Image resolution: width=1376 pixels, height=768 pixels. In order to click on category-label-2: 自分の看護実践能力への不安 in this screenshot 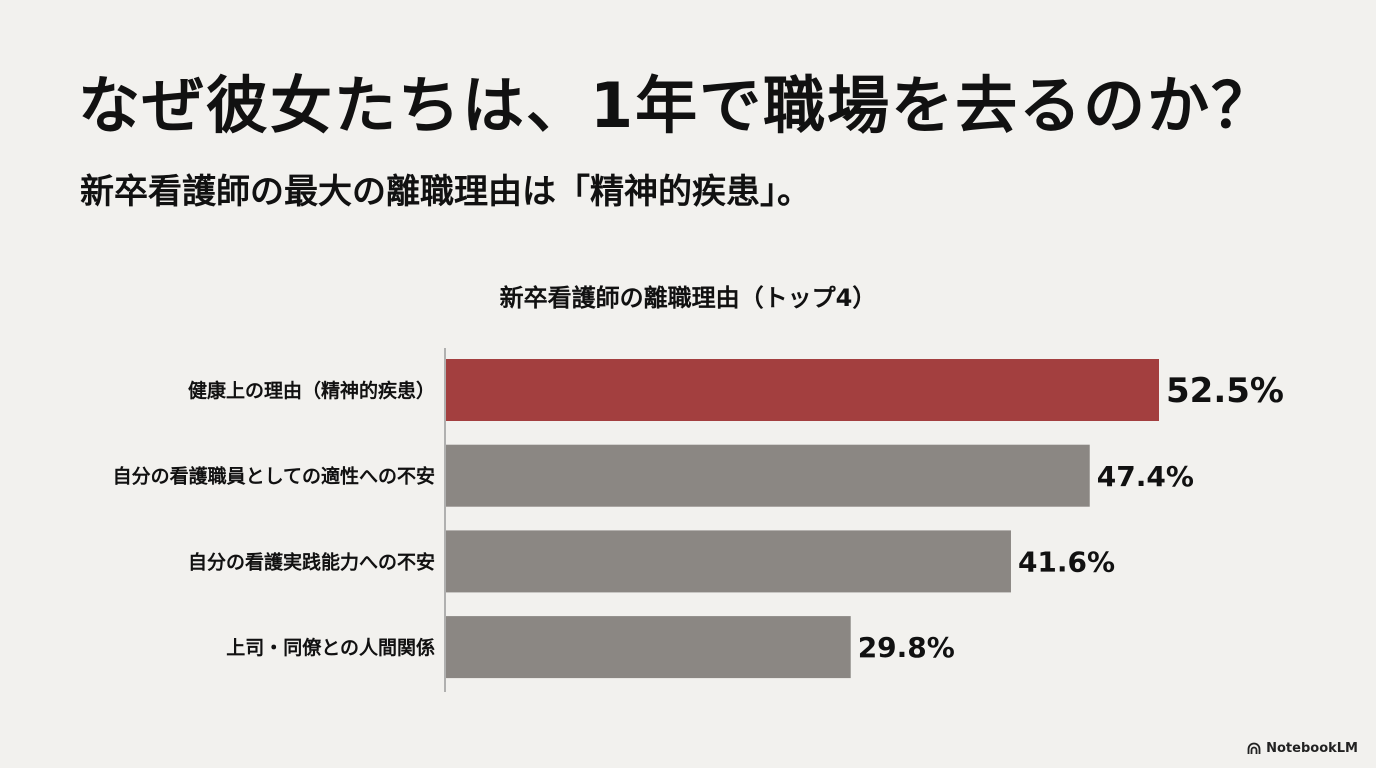, I will do `click(311, 561)`.